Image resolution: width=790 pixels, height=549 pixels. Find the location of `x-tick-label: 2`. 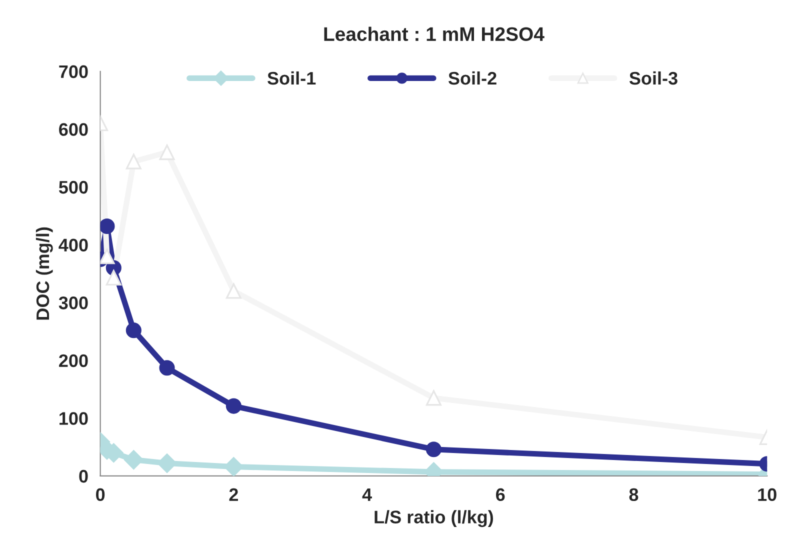

x-tick-label: 2 is located at coordinates (233, 494).